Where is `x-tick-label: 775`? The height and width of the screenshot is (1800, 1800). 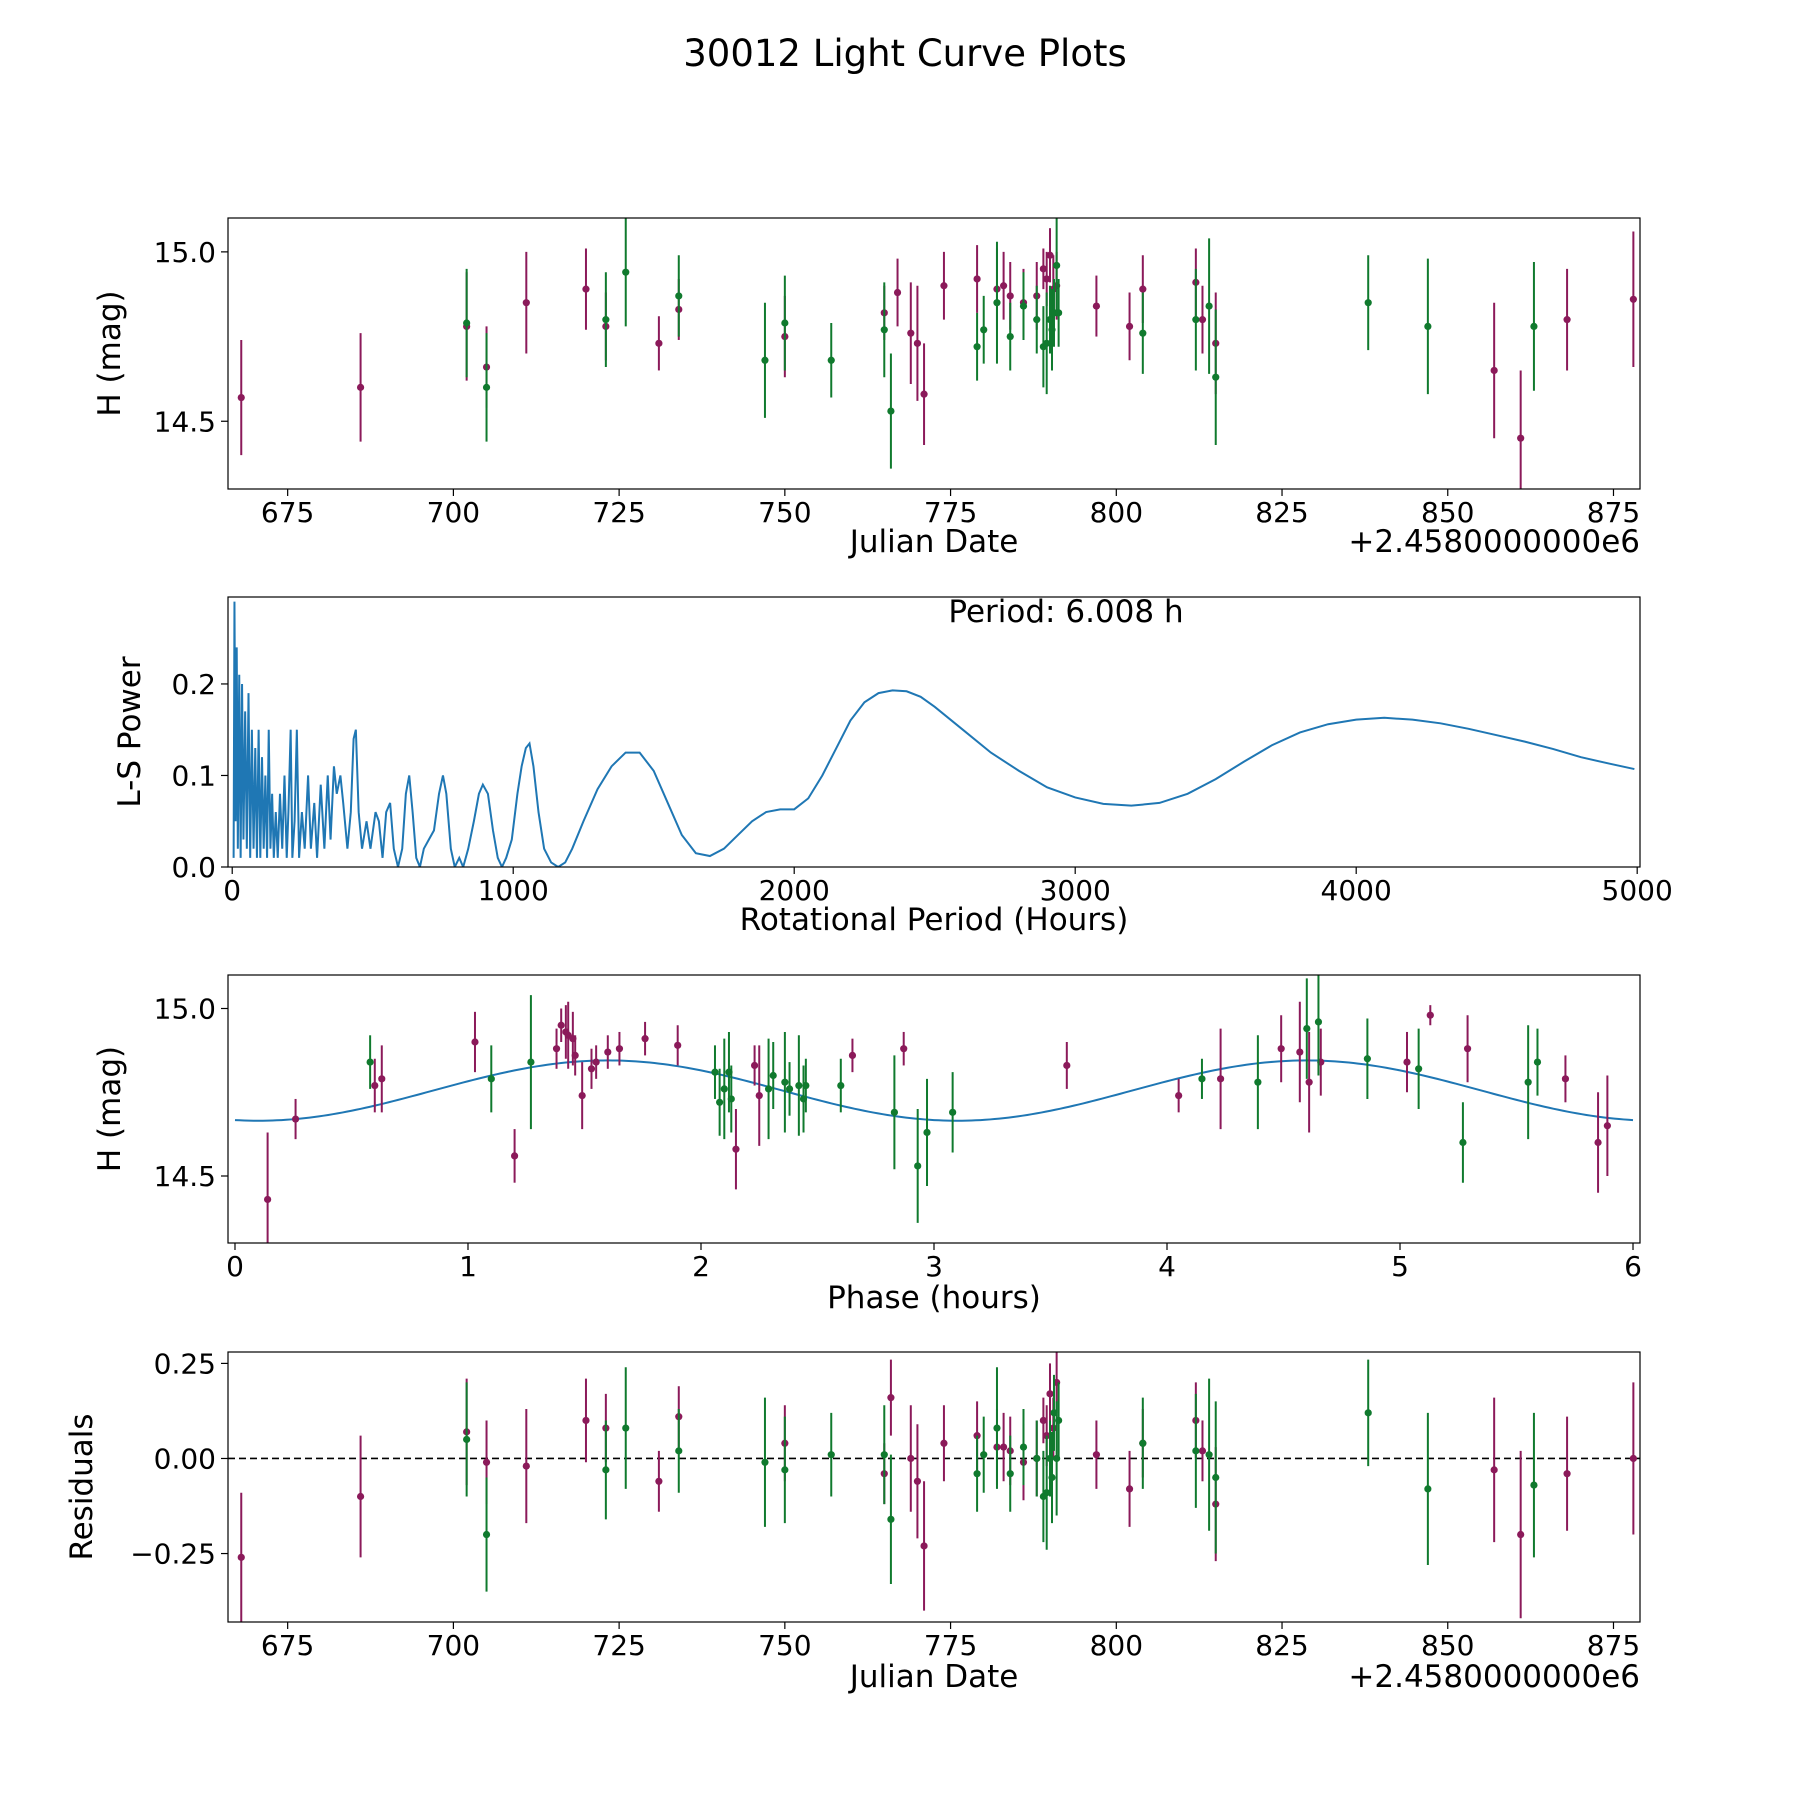
x-tick-label: 775 is located at coordinates (950, 1645).